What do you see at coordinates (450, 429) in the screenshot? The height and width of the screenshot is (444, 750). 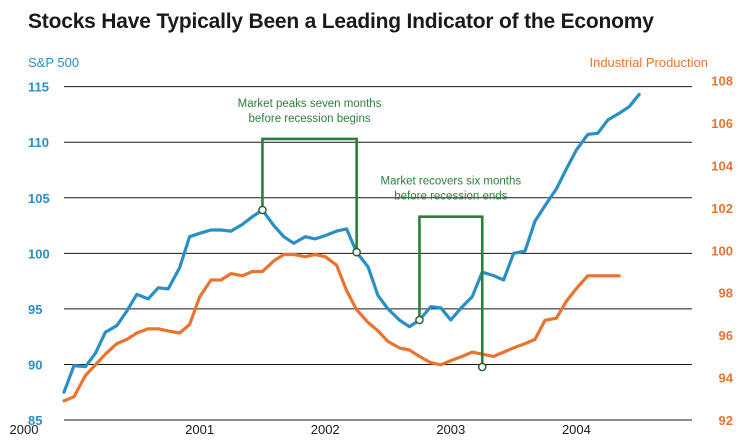 I see `x-tick-label: 2003` at bounding box center [450, 429].